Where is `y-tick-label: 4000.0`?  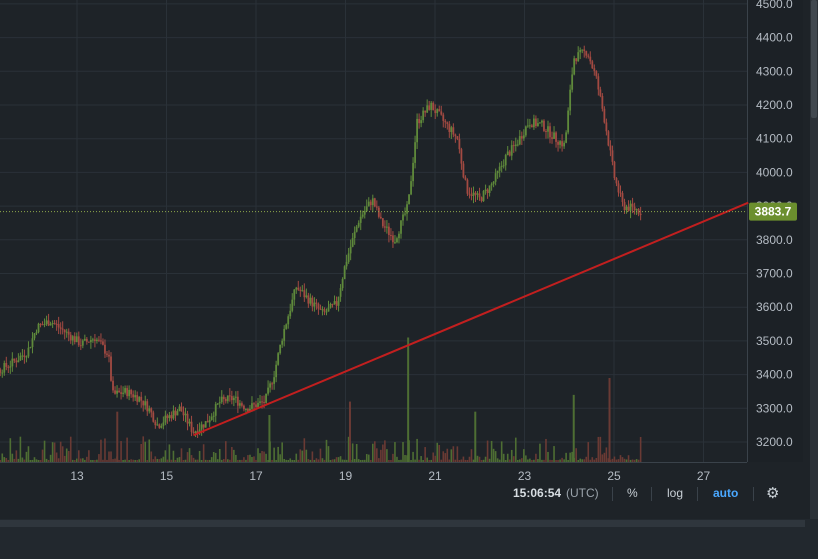
y-tick-label: 4000.0 is located at coordinates (774, 172).